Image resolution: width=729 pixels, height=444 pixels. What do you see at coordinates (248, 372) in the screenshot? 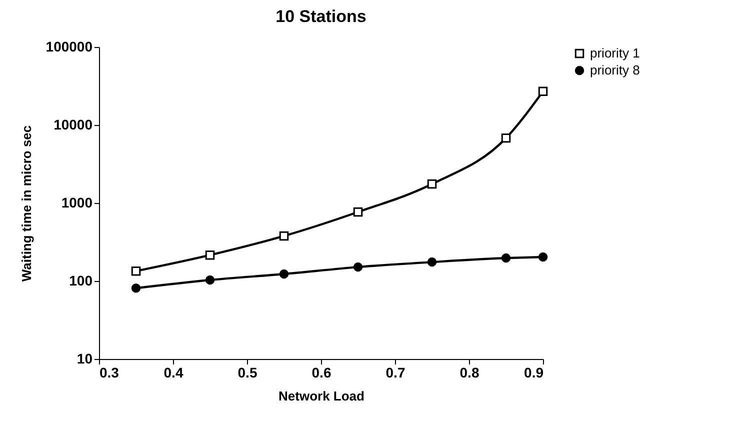
I see `x-tick-label: 0.5` at bounding box center [248, 372].